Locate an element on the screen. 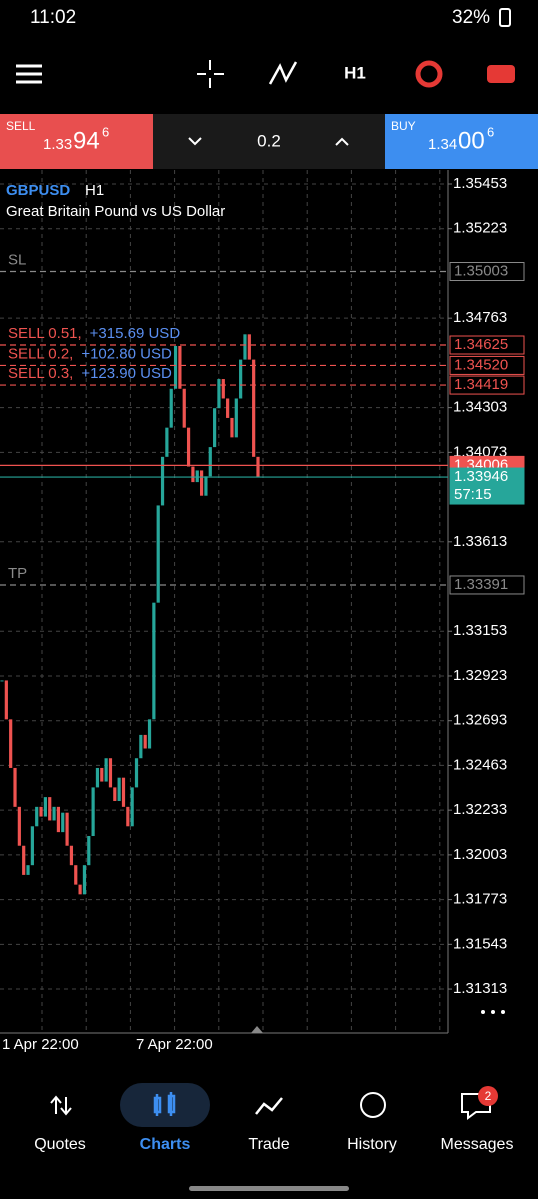 The height and width of the screenshot is (1199, 538). nav-label: Quotes is located at coordinates (60, 1144).